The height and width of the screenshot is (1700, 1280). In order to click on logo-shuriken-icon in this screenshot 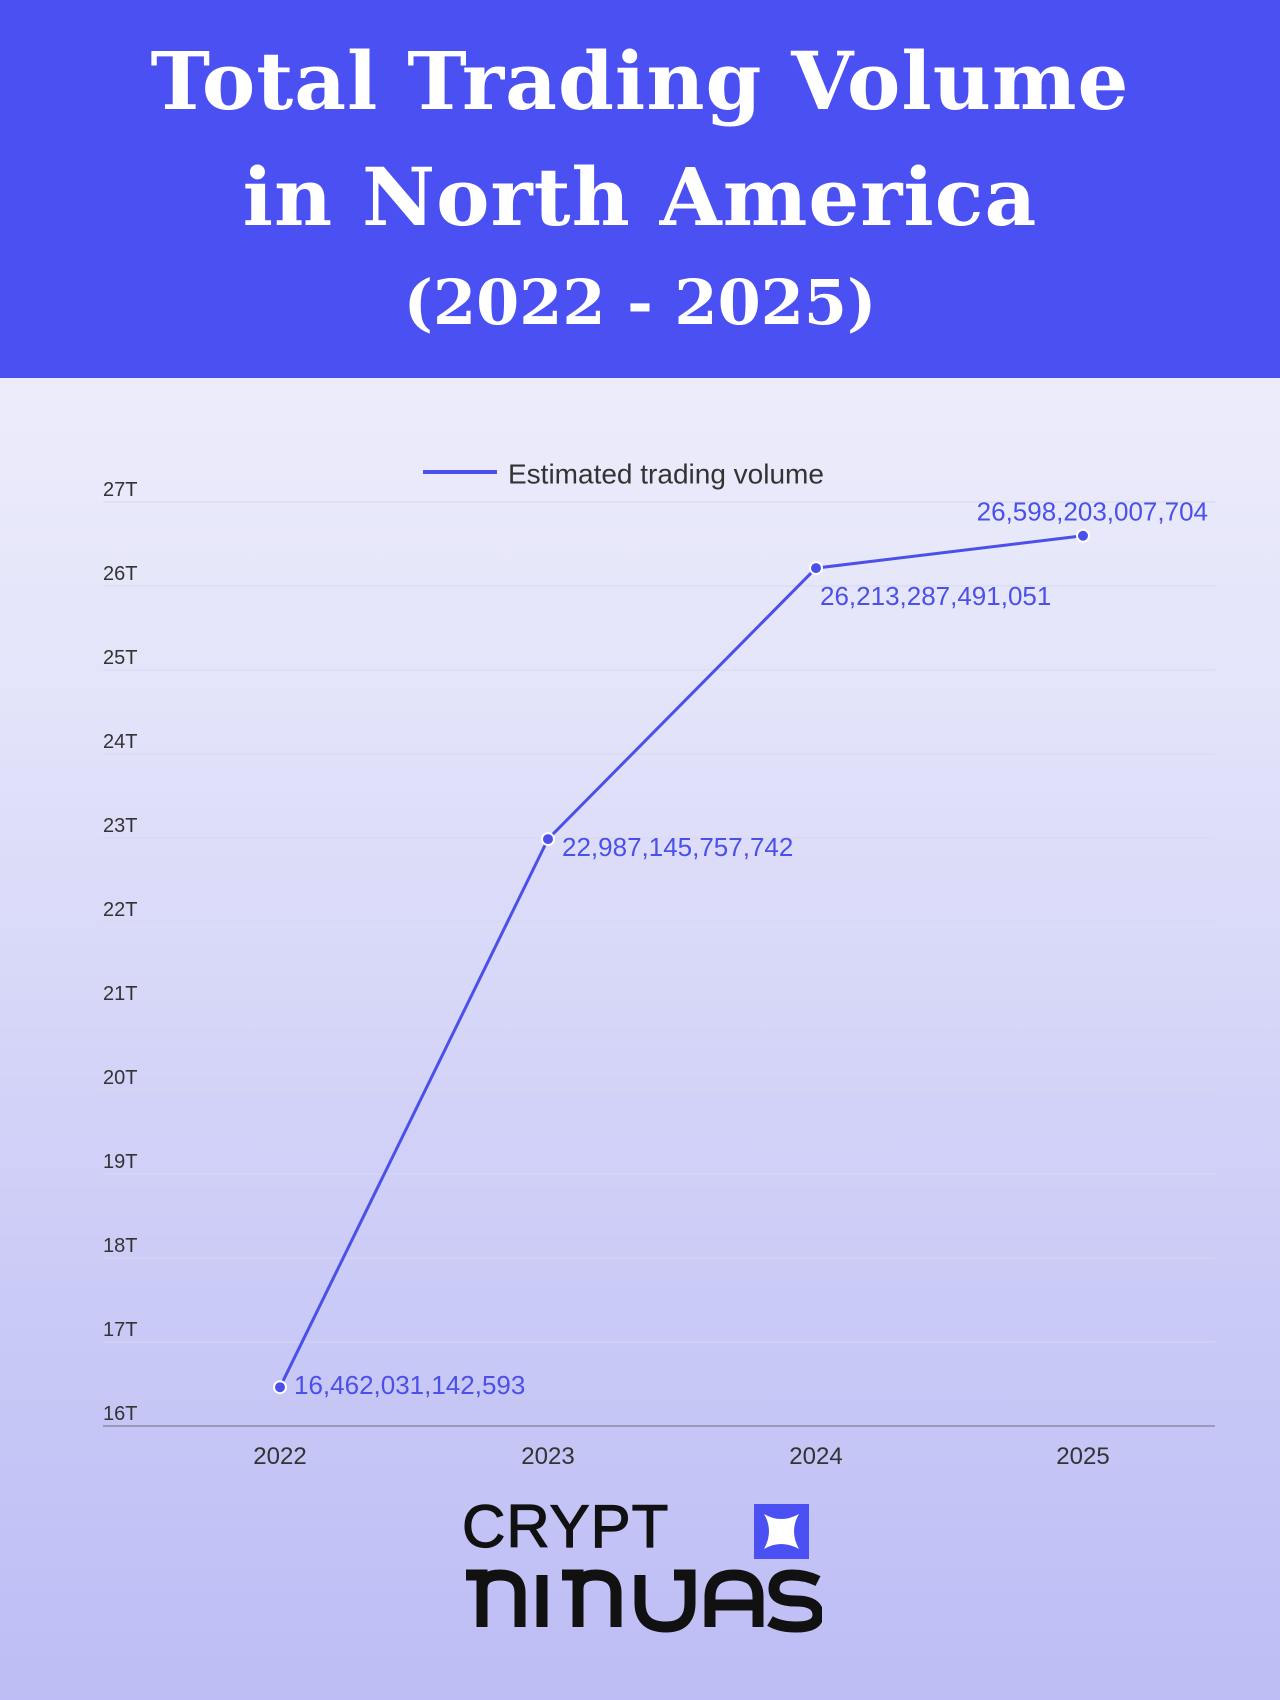, I will do `click(781, 1531)`.